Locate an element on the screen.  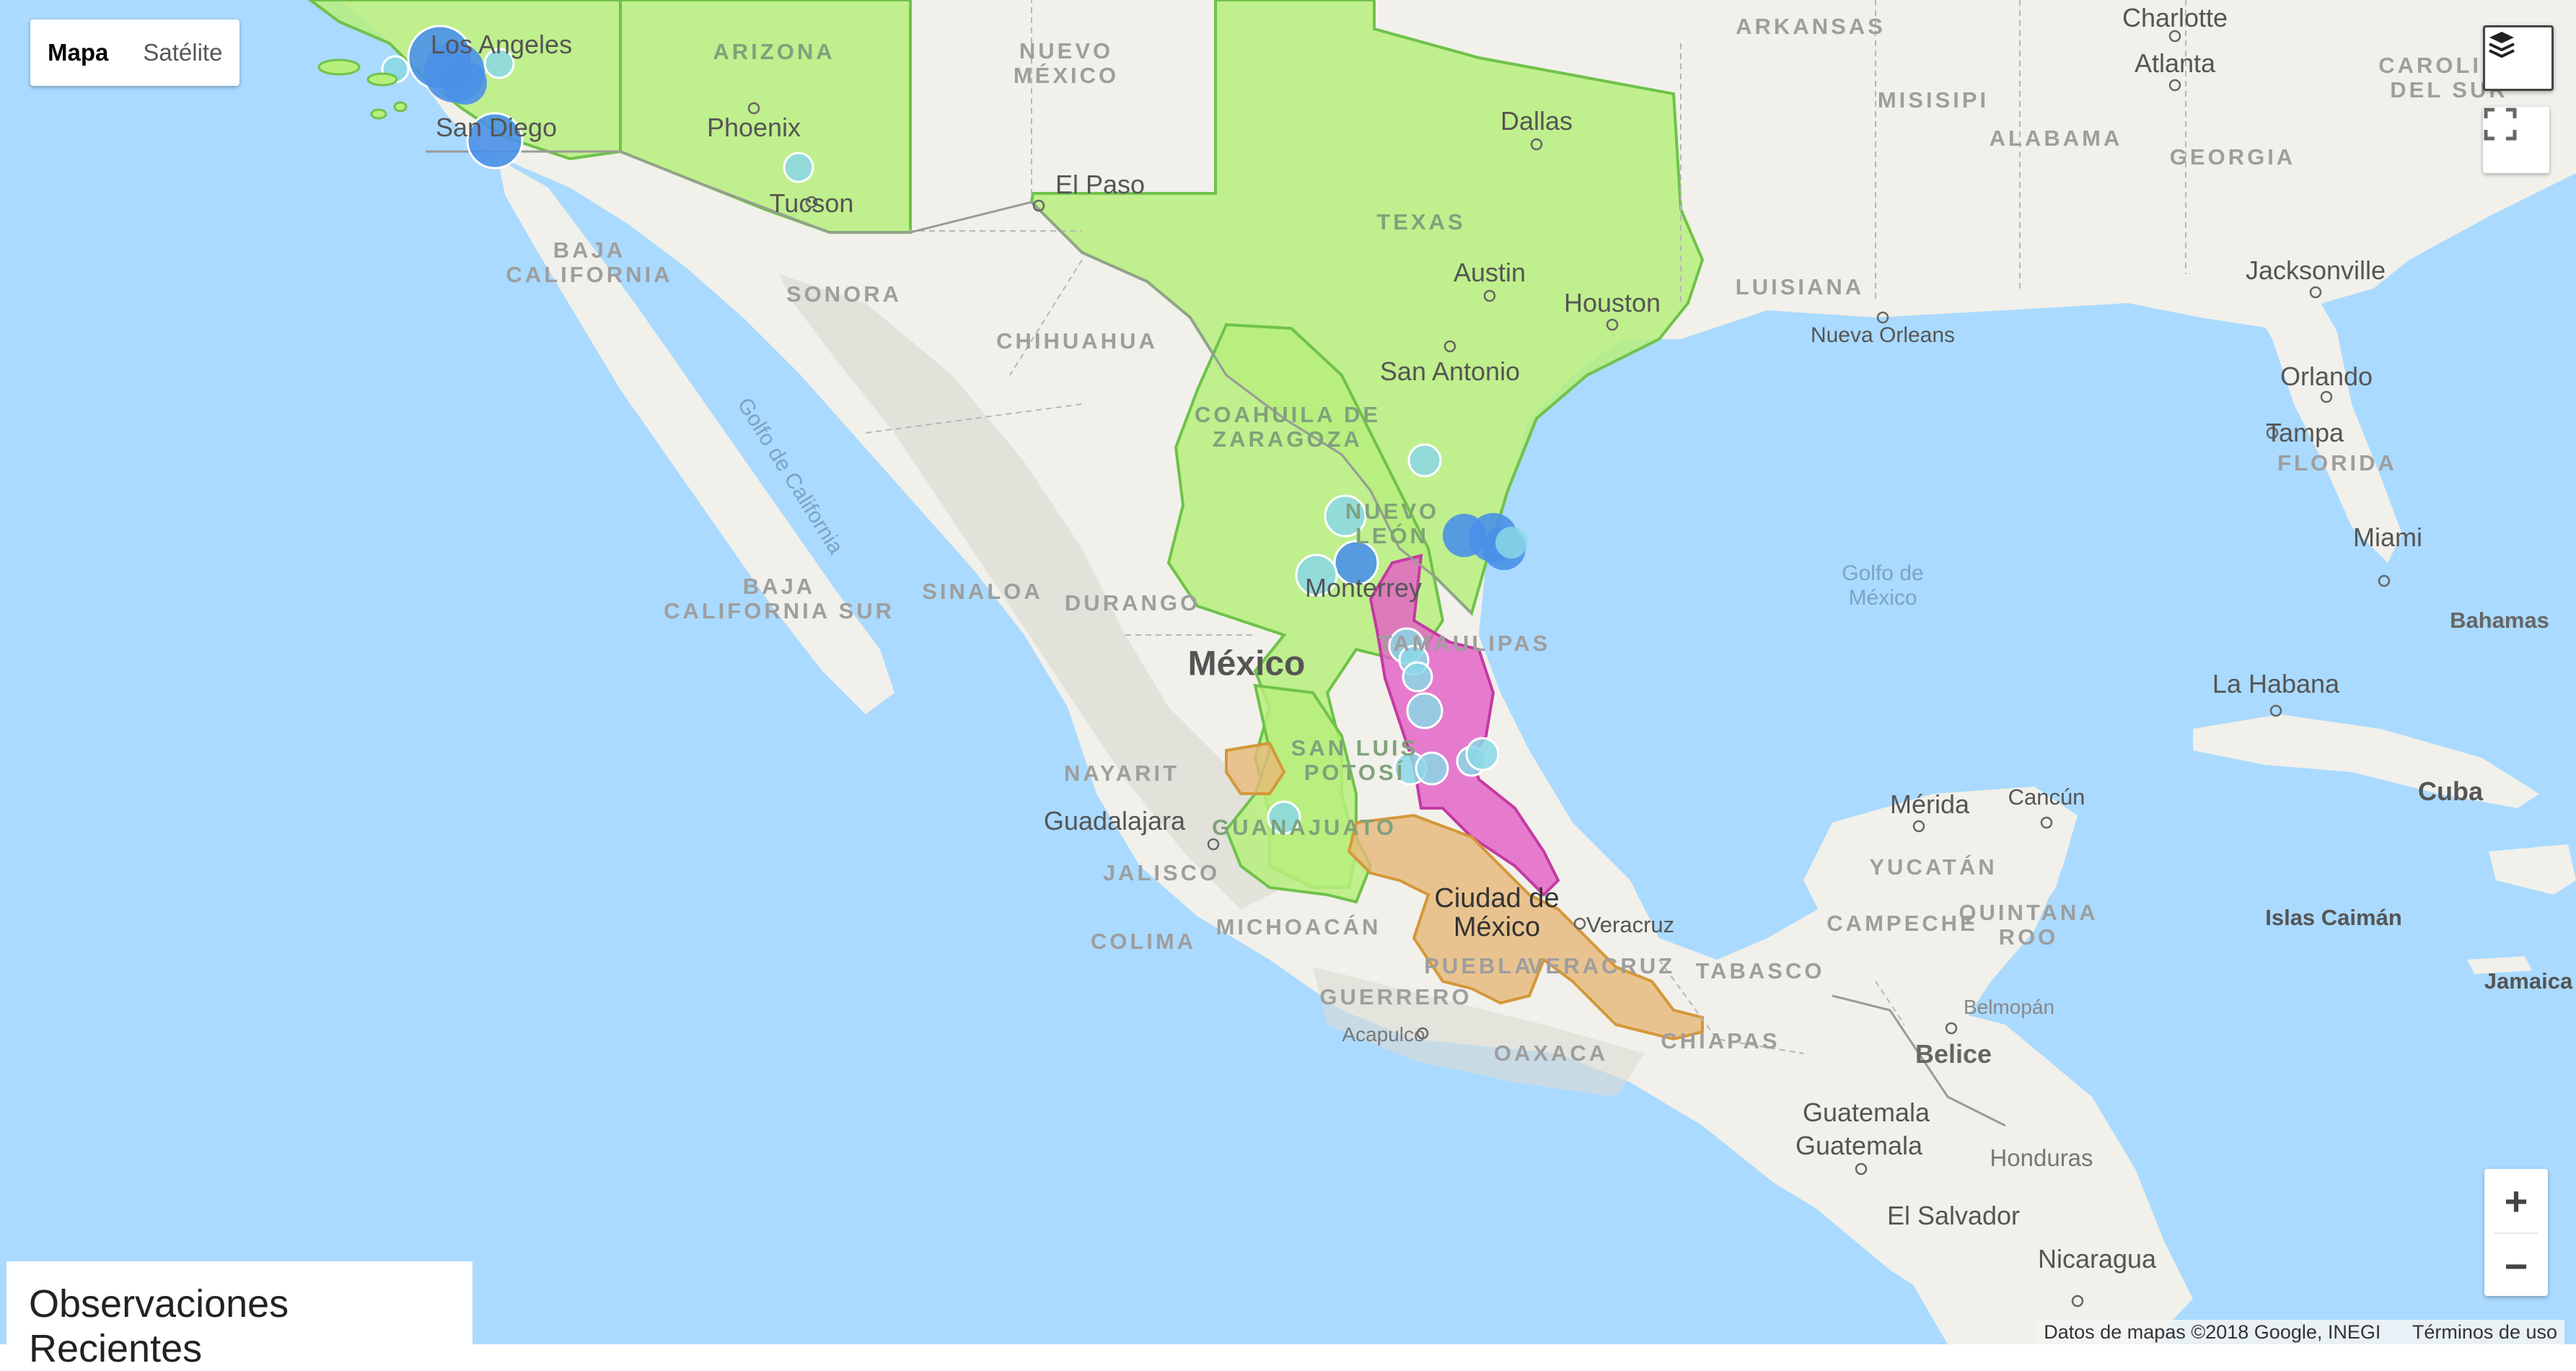
channel-islands is located at coordinates (362, 89).